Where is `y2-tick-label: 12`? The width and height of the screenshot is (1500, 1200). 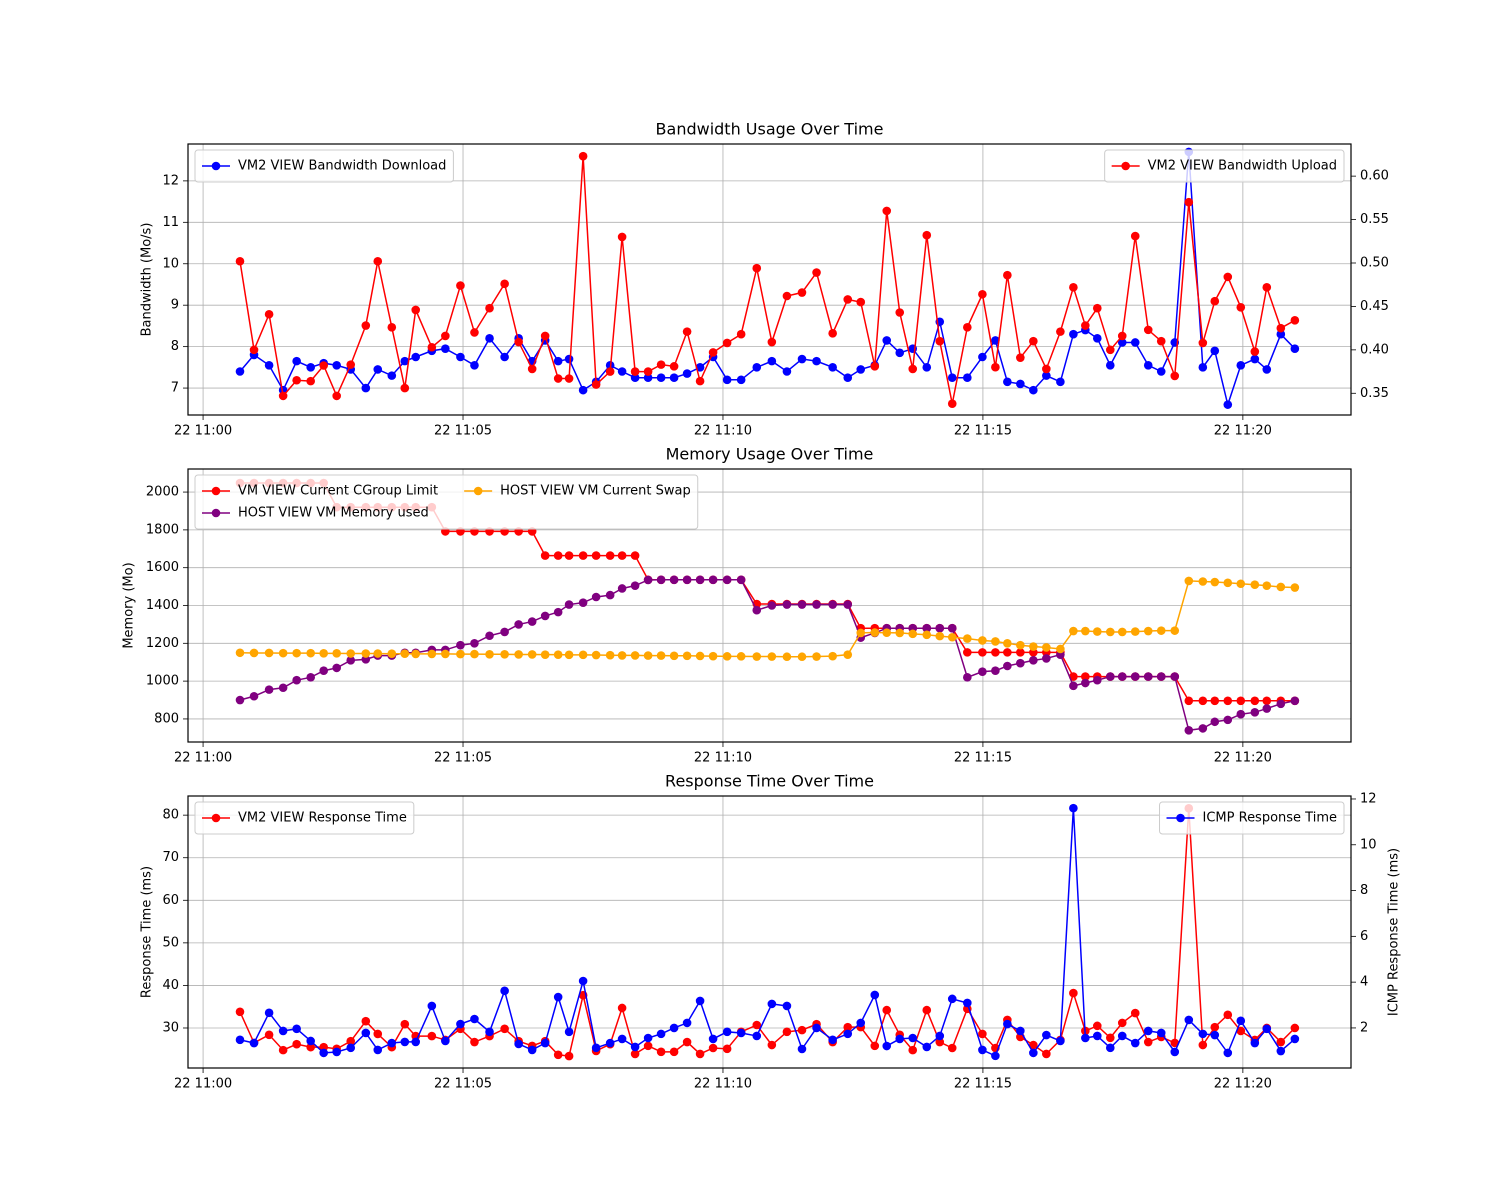 y2-tick-label: 12 is located at coordinates (1368, 798).